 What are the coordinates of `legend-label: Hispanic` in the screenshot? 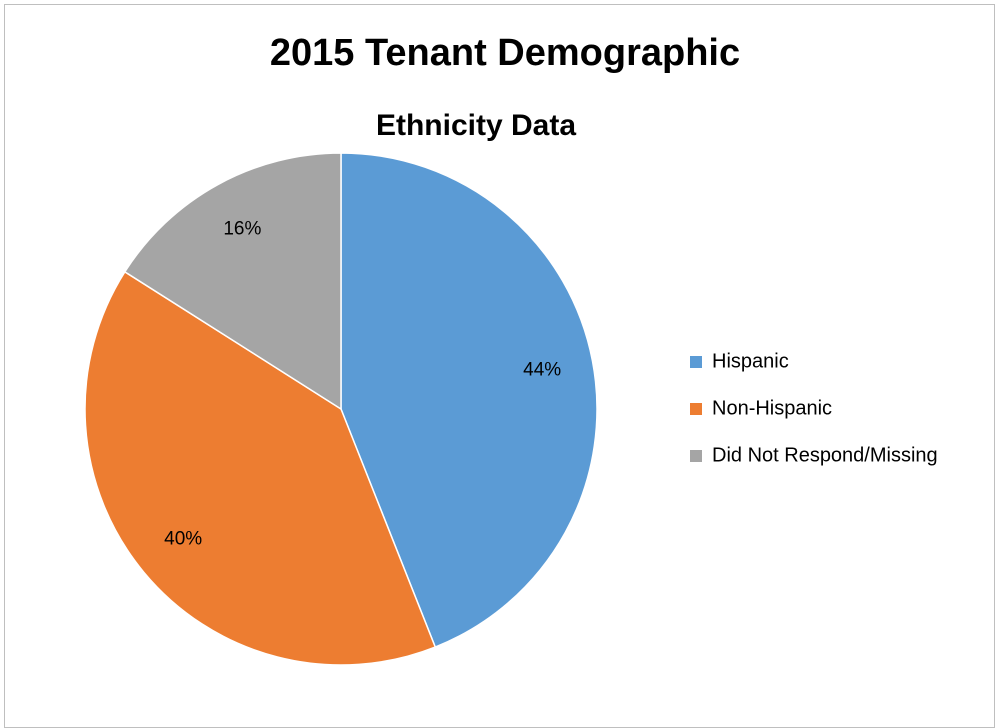 It's located at (750, 361).